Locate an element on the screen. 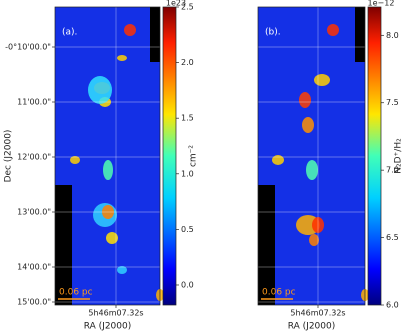 This screenshot has height=333, width=415. colorbar-tick-label: 8.0 is located at coordinates (392, 35).